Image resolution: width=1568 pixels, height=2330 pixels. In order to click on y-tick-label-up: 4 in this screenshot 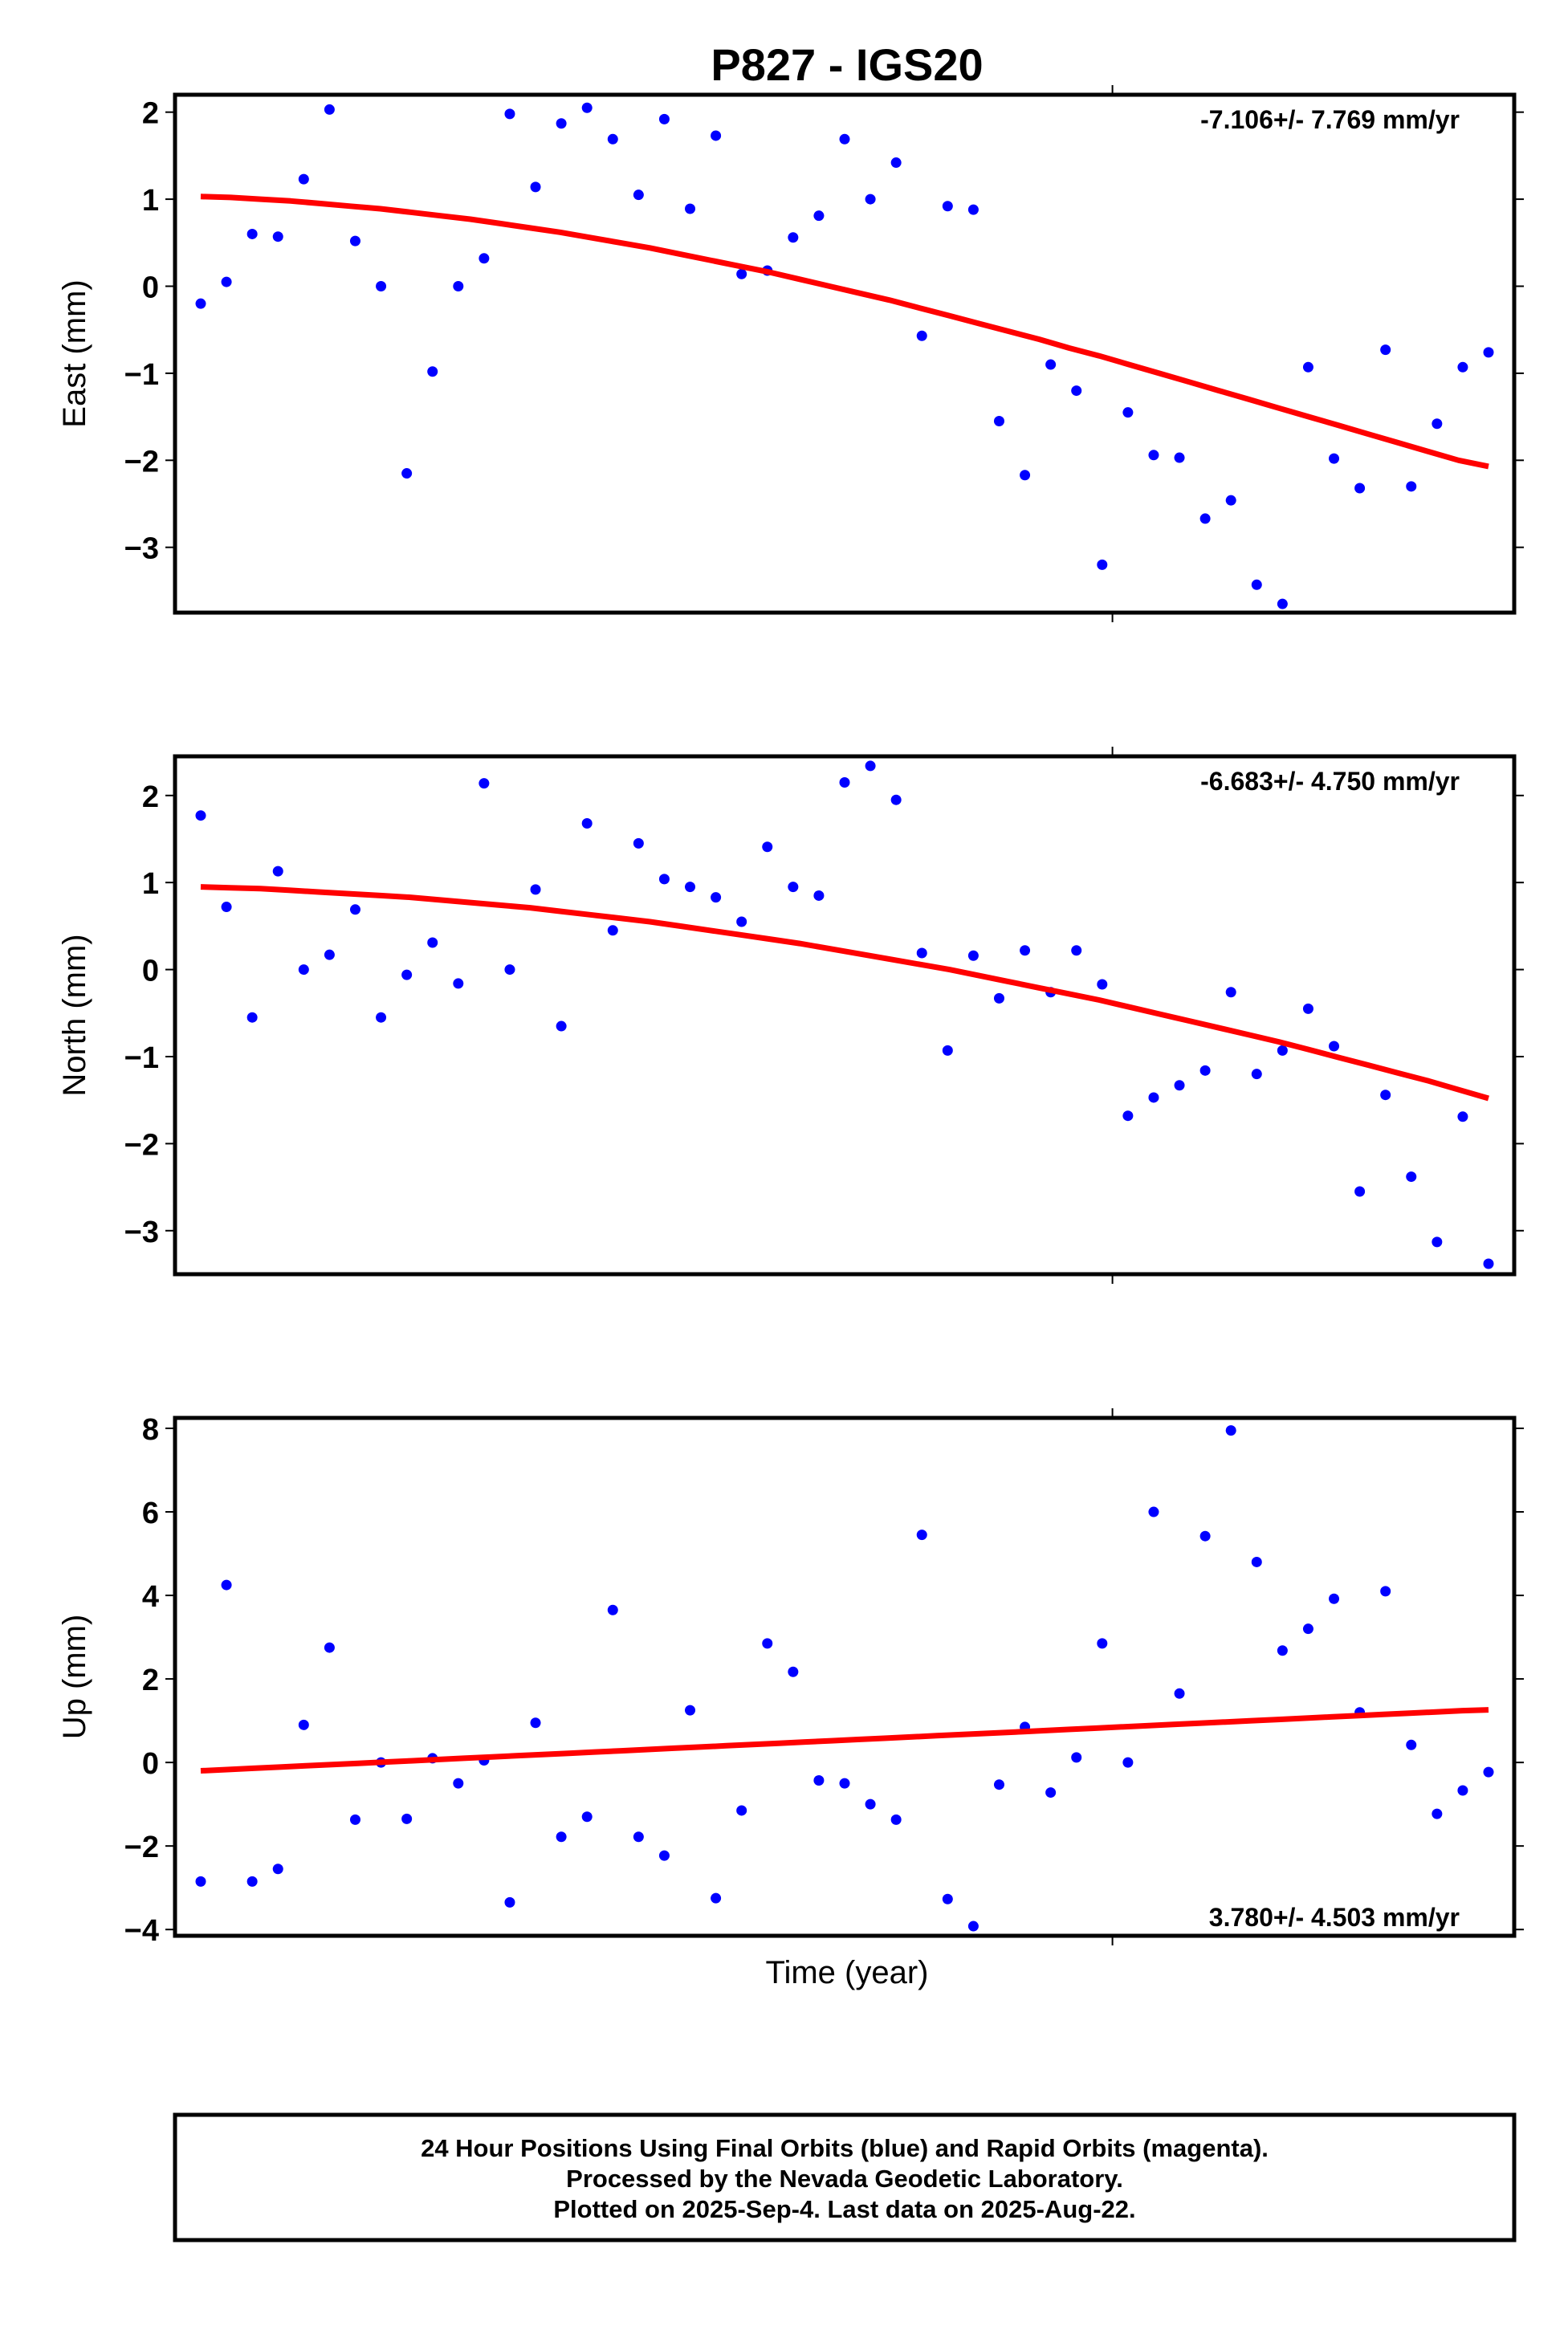, I will do `click(150, 1597)`.